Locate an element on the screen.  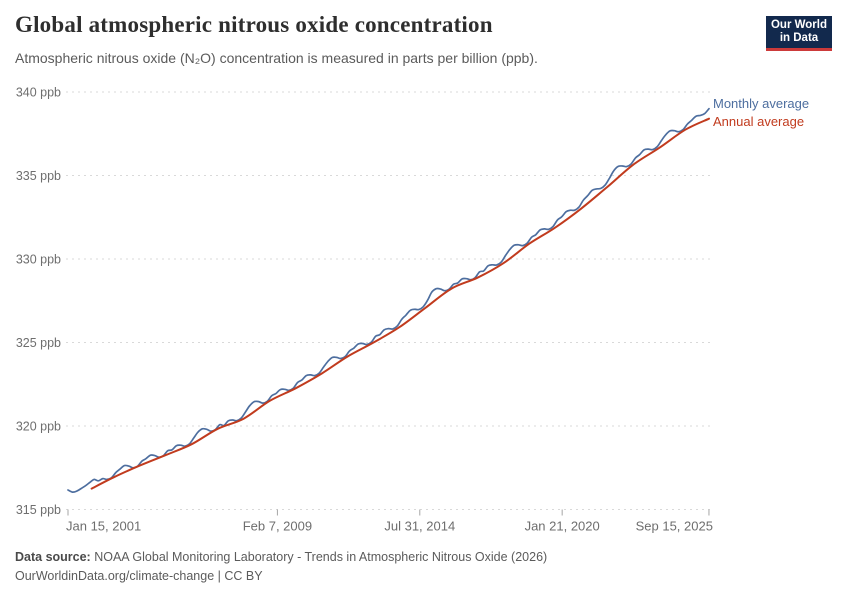
y-axis-tick-label: 330 ppb is located at coordinates (38, 260).